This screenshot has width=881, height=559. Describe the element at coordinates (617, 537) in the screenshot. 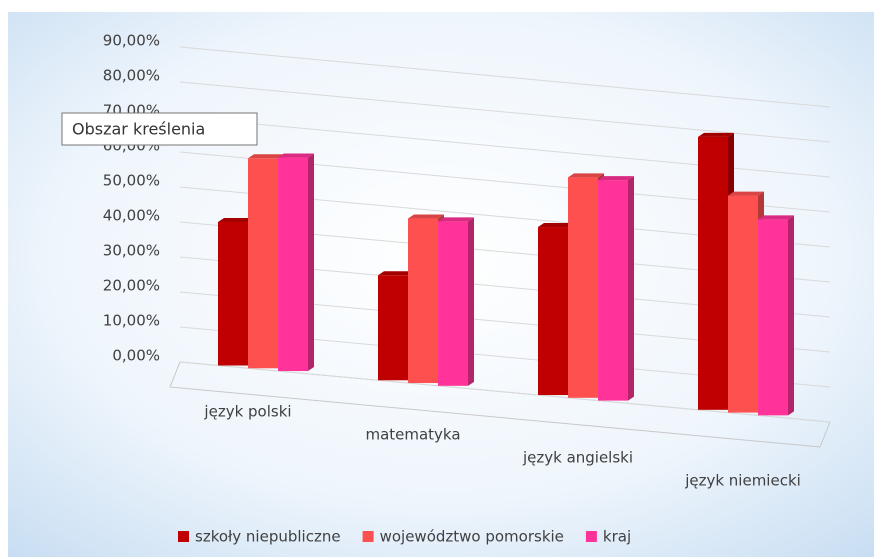

I see `legend-label: kraj` at that location.